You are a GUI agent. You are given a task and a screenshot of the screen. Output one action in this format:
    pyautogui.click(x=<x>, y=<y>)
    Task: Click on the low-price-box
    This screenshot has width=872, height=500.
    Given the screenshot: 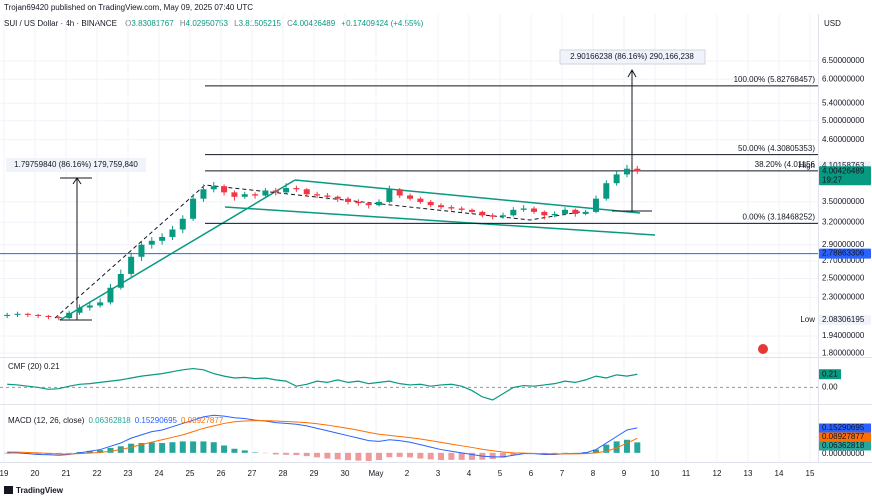 What is the action you would take?
    pyautogui.click(x=845, y=319)
    